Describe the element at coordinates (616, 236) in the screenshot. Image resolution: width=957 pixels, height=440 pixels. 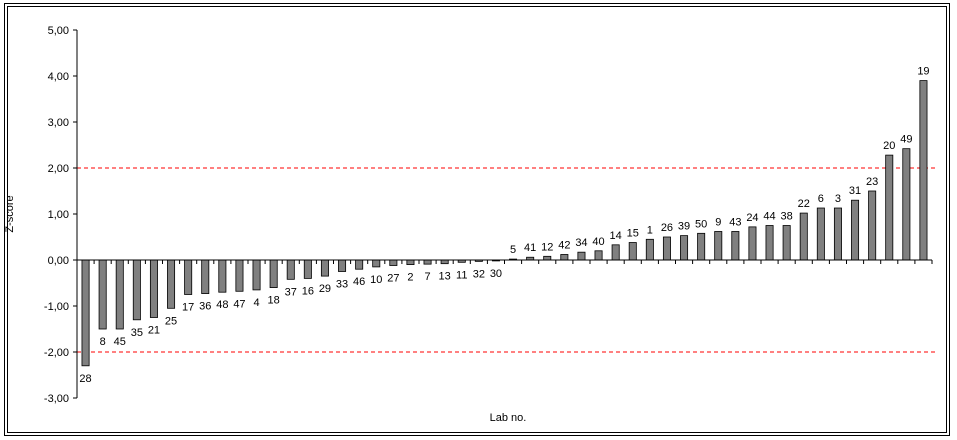
I see `data-label: 14` at that location.